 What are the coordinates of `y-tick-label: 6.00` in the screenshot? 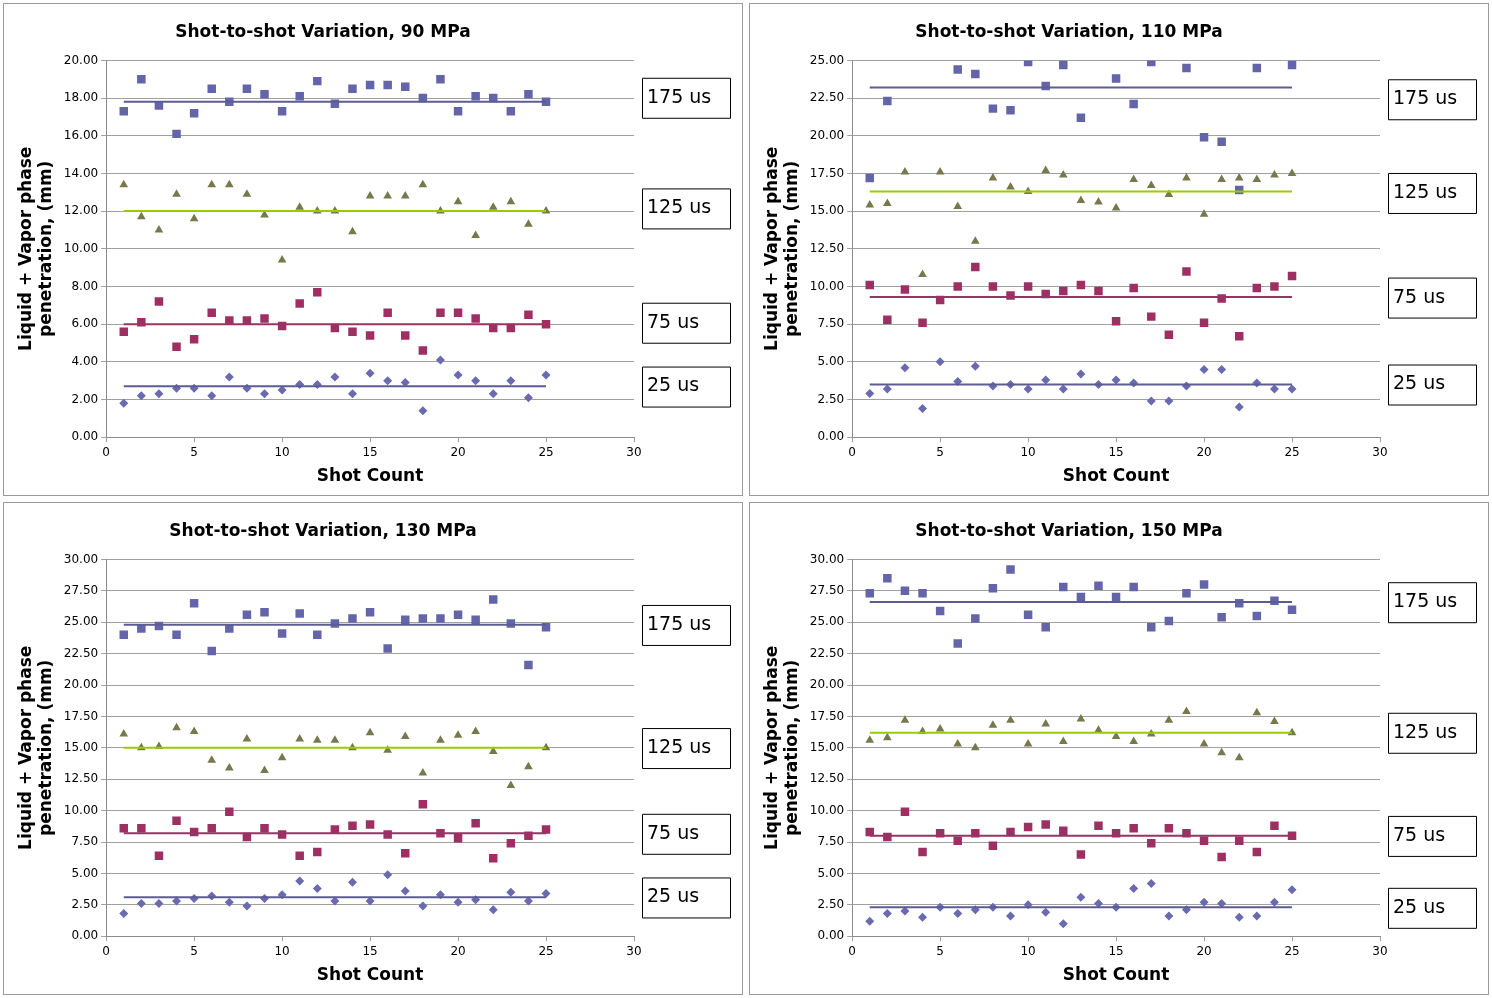 It's located at (85, 323).